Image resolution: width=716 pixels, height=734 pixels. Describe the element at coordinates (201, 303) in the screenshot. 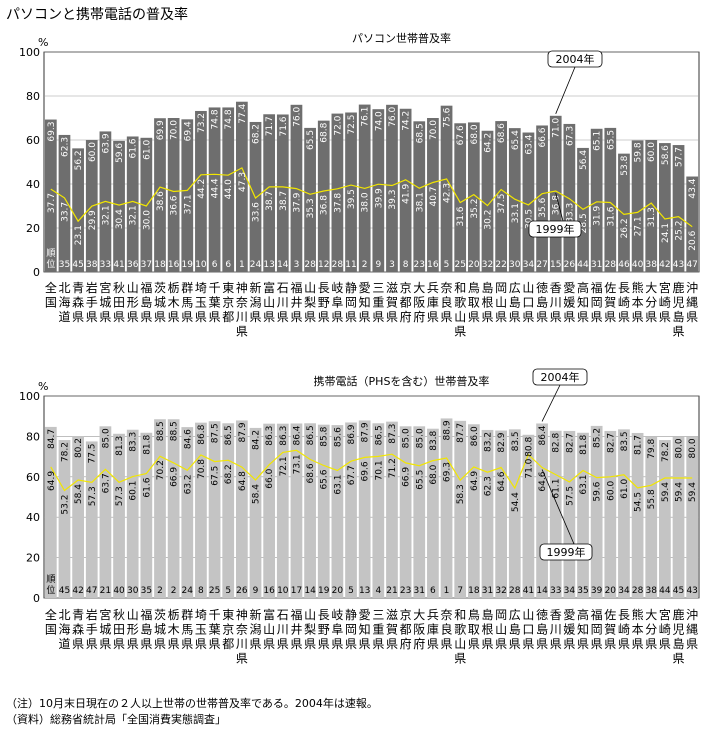

I see `c1-category-label: 玉` at that location.